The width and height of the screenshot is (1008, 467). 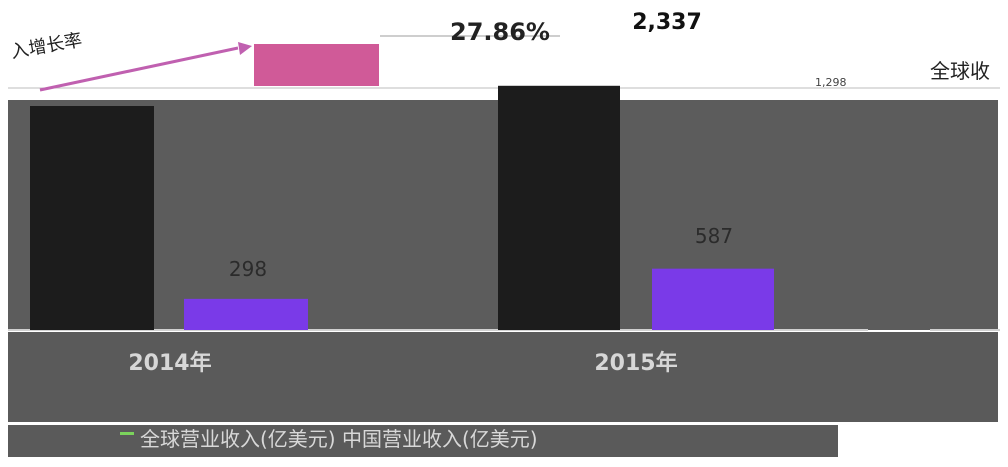 What do you see at coordinates (248, 269) in the screenshot?
I see `data-label-298: 298` at bounding box center [248, 269].